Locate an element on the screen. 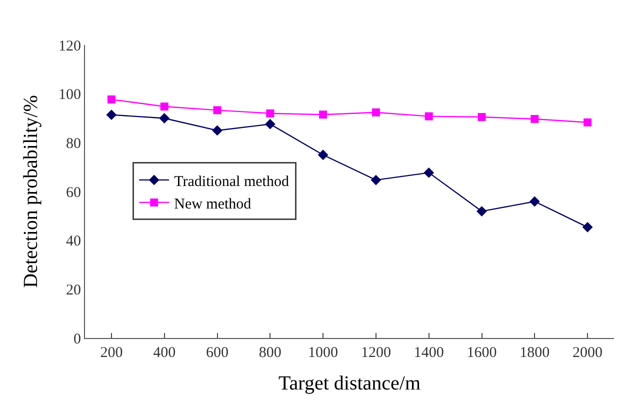  x-tick-label: 1400 is located at coordinates (429, 353).